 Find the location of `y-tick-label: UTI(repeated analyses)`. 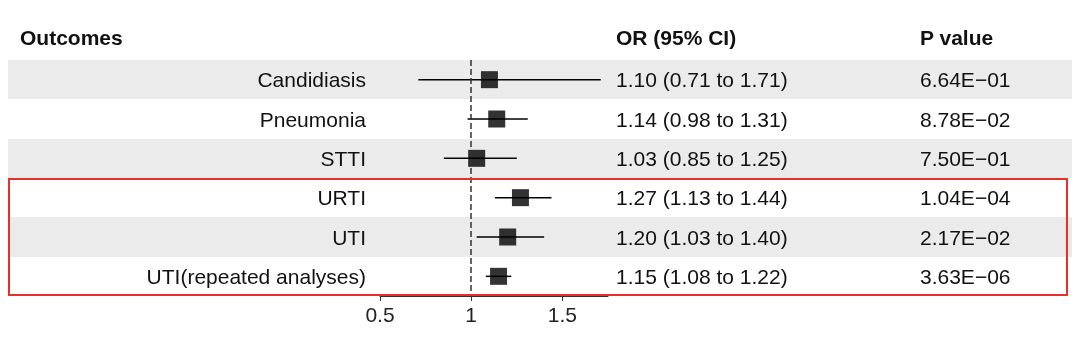

y-tick-label: UTI(repeated analyses) is located at coordinates (256, 276).